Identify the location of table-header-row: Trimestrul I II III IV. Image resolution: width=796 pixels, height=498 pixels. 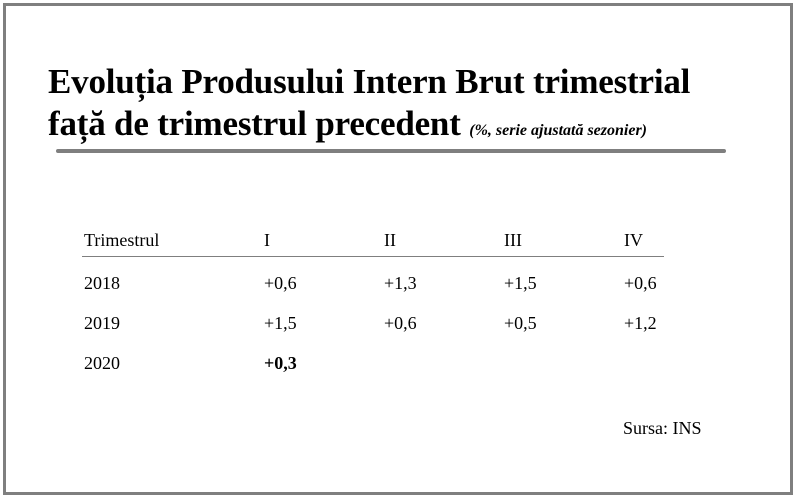
(373, 240).